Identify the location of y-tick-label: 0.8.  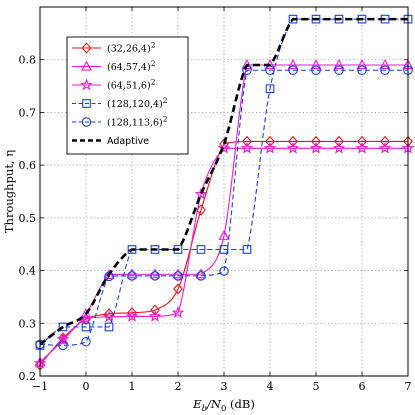
(28, 60).